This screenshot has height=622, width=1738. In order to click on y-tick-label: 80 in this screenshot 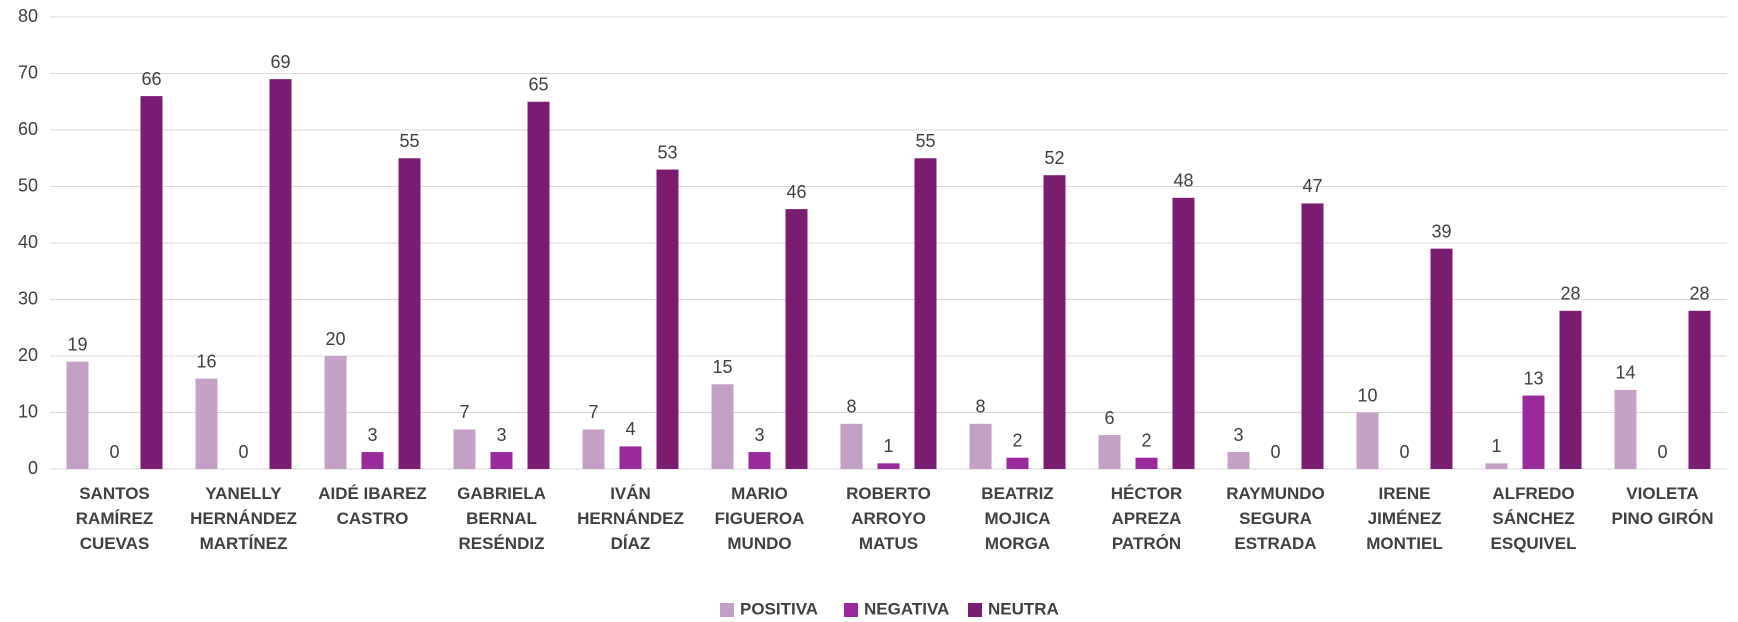, I will do `click(28, 16)`.